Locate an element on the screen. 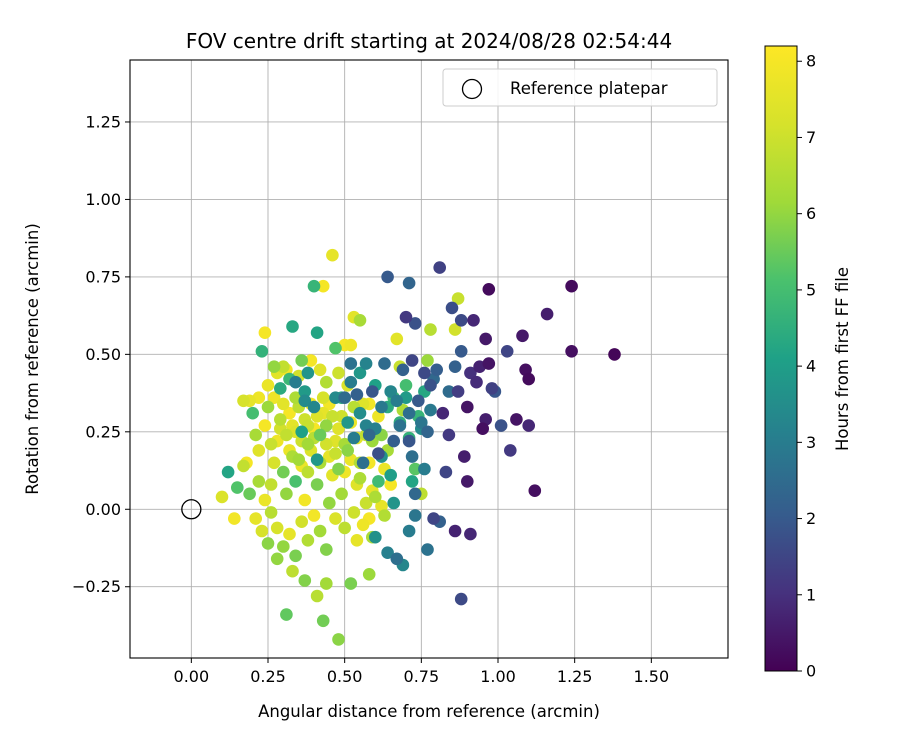 Image resolution: width=900 pixels, height=750 pixels. x-axis-ticks: 0.00 0.25 0.50 0.75 1.00 1.25 1.50 is located at coordinates (421, 672).